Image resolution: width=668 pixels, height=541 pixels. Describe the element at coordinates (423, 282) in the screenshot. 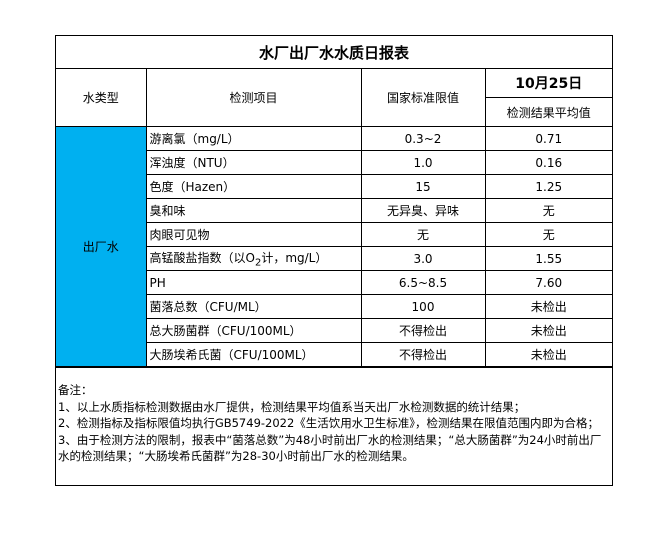

I see `limit-cell: 6.5~8.5` at that location.